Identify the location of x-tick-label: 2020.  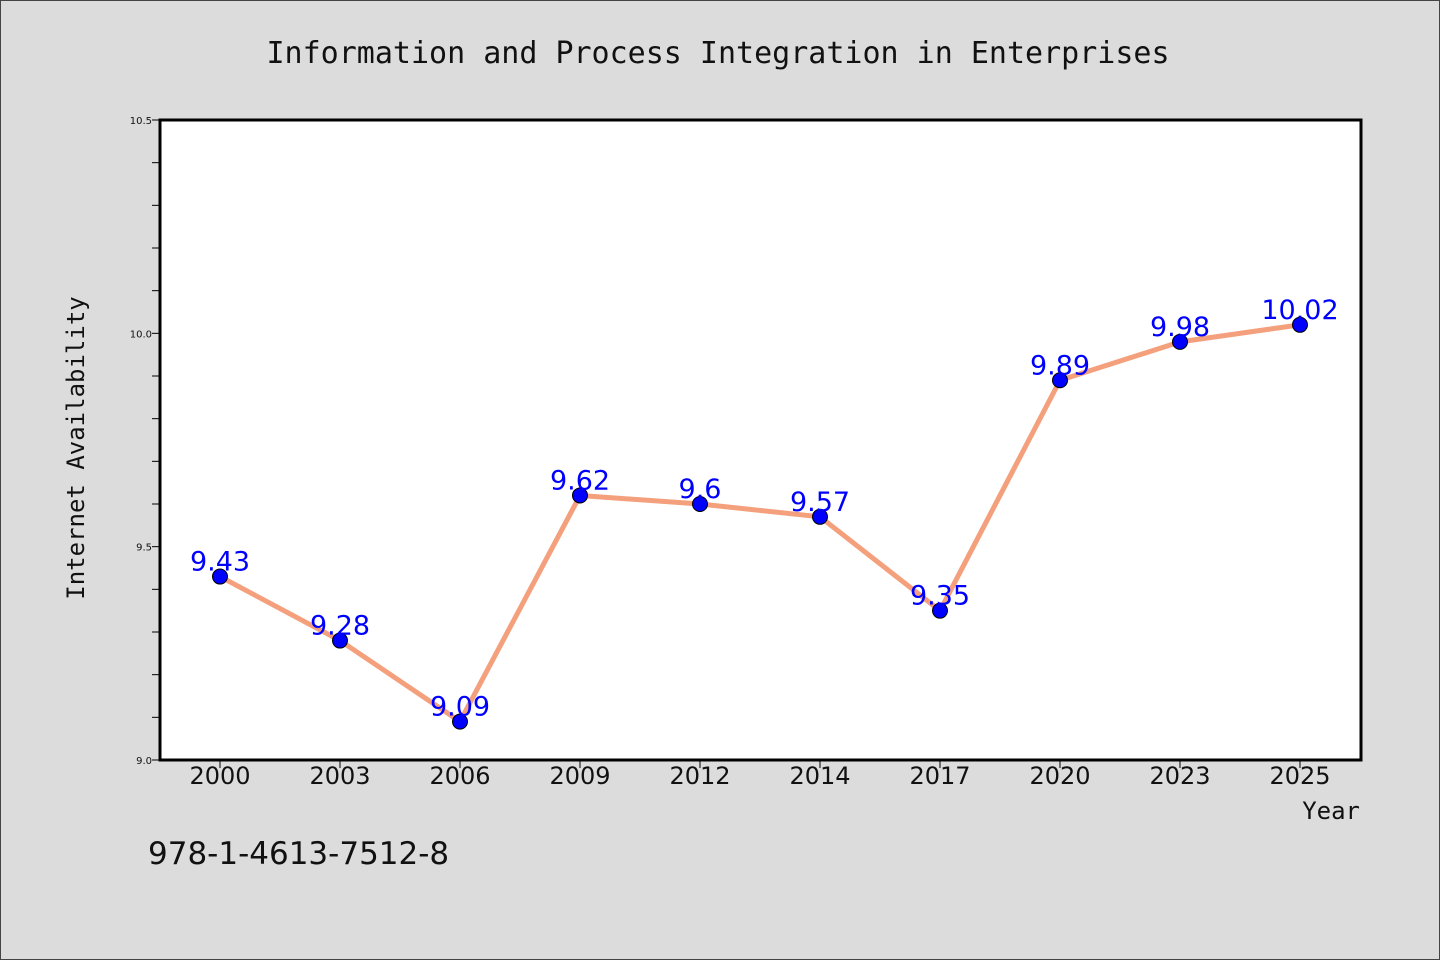
(1059, 776).